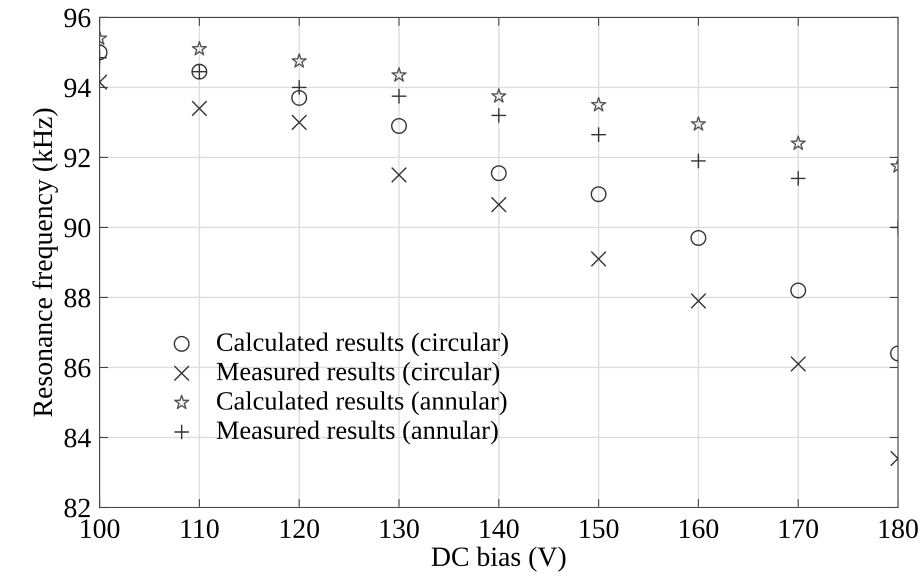 This screenshot has height=580, width=922. Describe the element at coordinates (799, 528) in the screenshot. I see `x-tick-label: 170` at that location.